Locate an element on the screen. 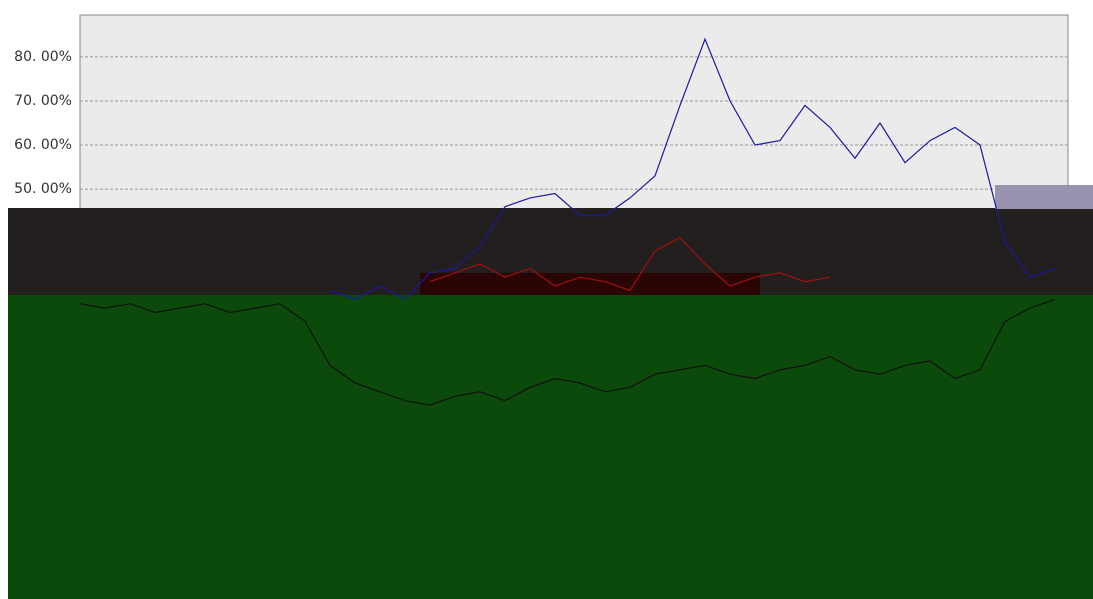 The height and width of the screenshot is (599, 1093). y-tick-label: 50. 00% is located at coordinates (43, 189).